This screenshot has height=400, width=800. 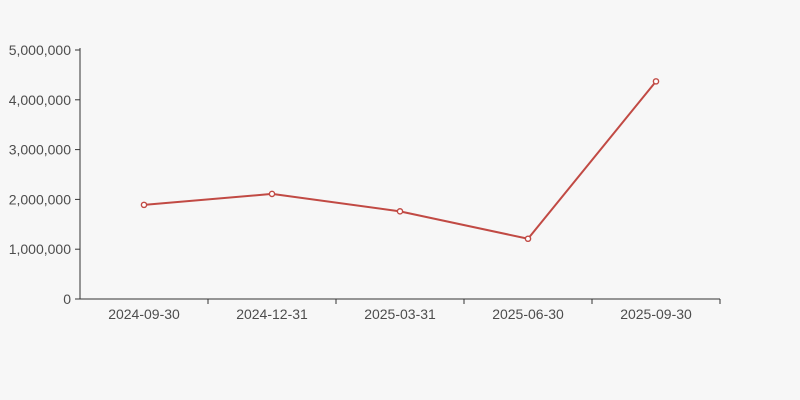 I want to click on y-tick-label: 4,000,000, so click(x=40, y=100).